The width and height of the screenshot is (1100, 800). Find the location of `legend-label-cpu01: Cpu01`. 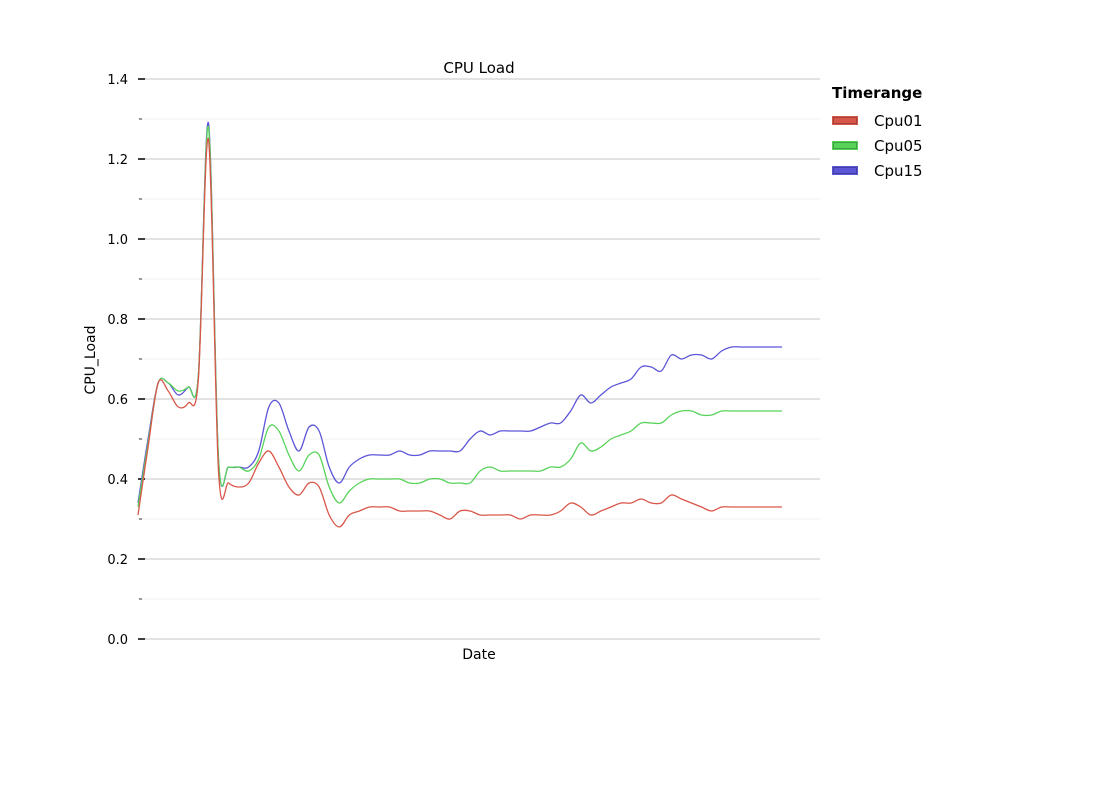

legend-label-cpu01: Cpu01 is located at coordinates (898, 120).